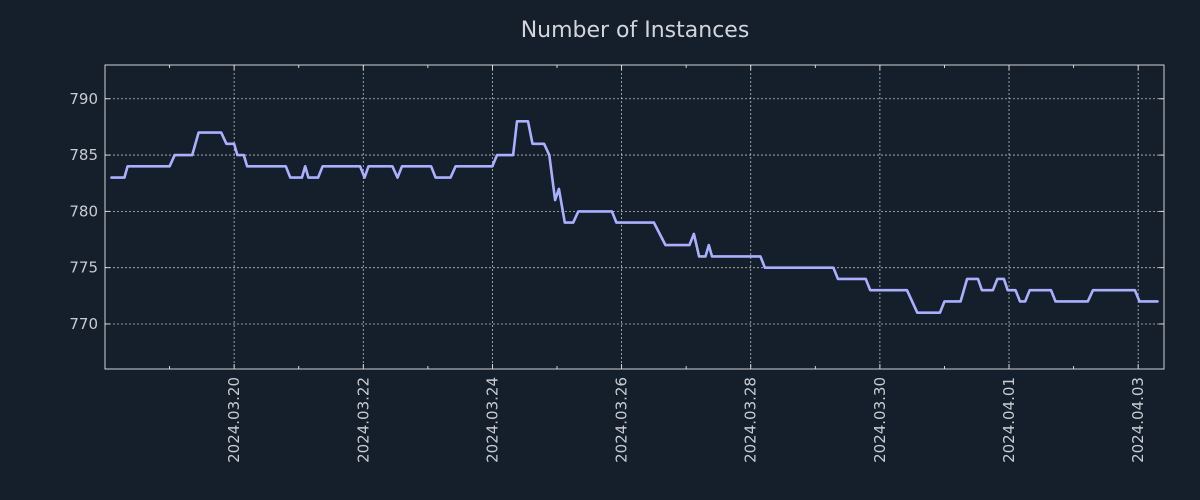 The width and height of the screenshot is (1200, 500). What do you see at coordinates (83, 324) in the screenshot?
I see `y-tick-label: 770` at bounding box center [83, 324].